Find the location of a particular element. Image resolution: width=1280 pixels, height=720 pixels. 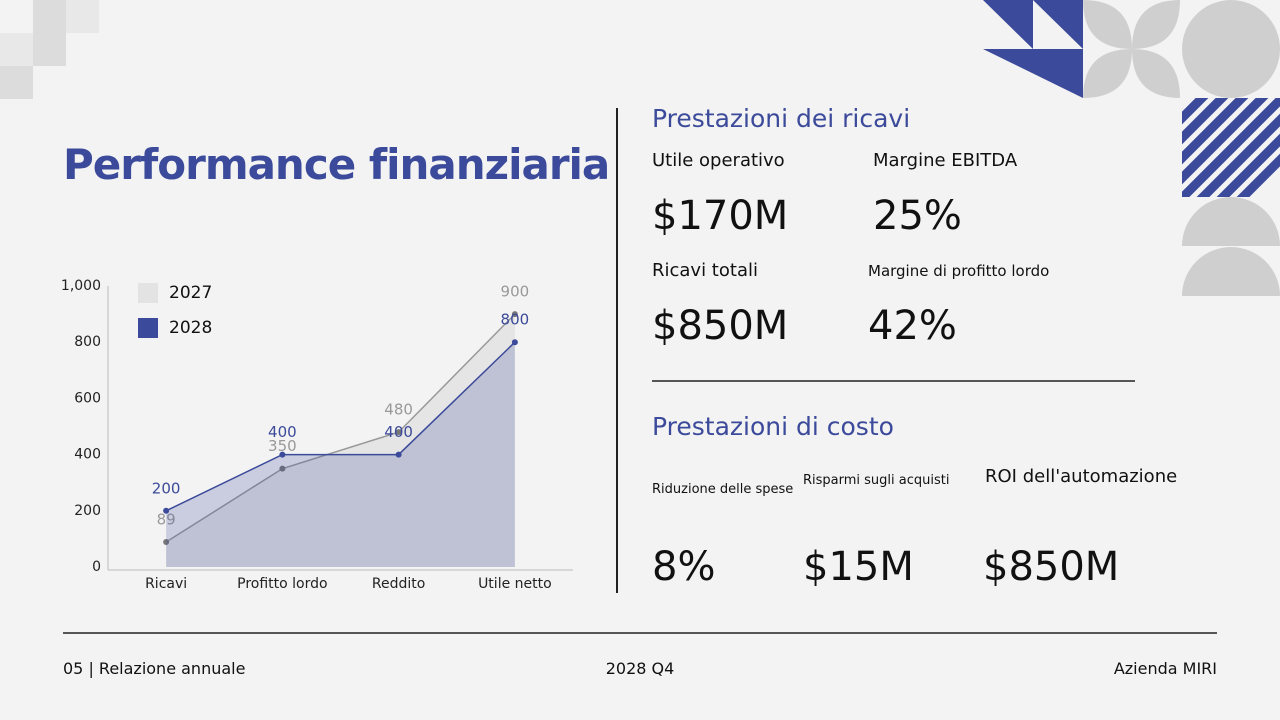

metric-value: $170M is located at coordinates (720, 216).